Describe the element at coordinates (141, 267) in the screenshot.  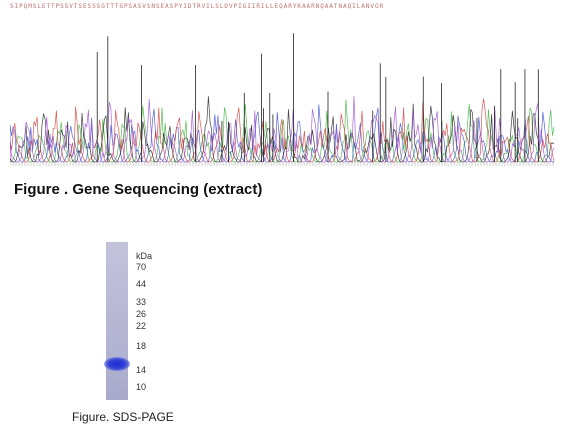
I see `marker-70: 70` at that location.